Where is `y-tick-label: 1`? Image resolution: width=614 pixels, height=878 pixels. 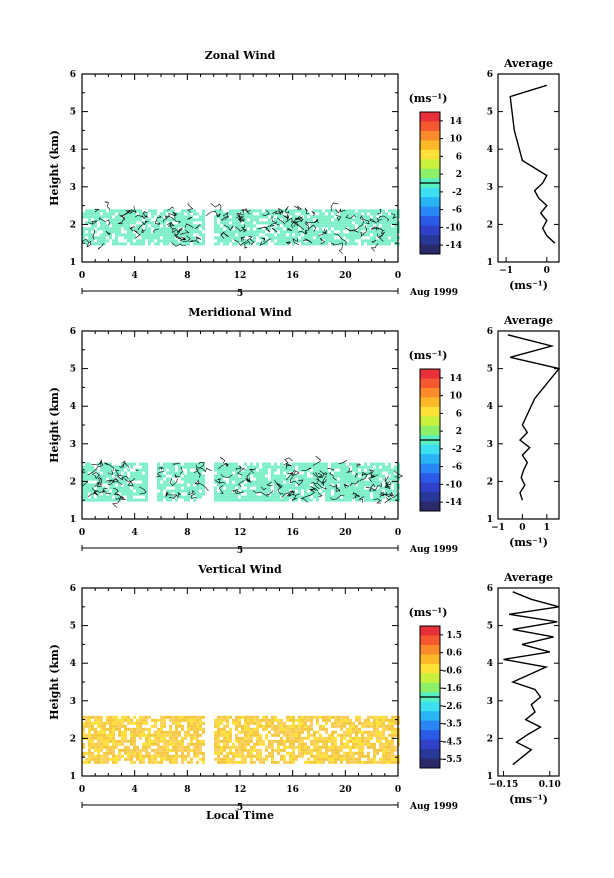 y-tick-label: 1 is located at coordinates (73, 263).